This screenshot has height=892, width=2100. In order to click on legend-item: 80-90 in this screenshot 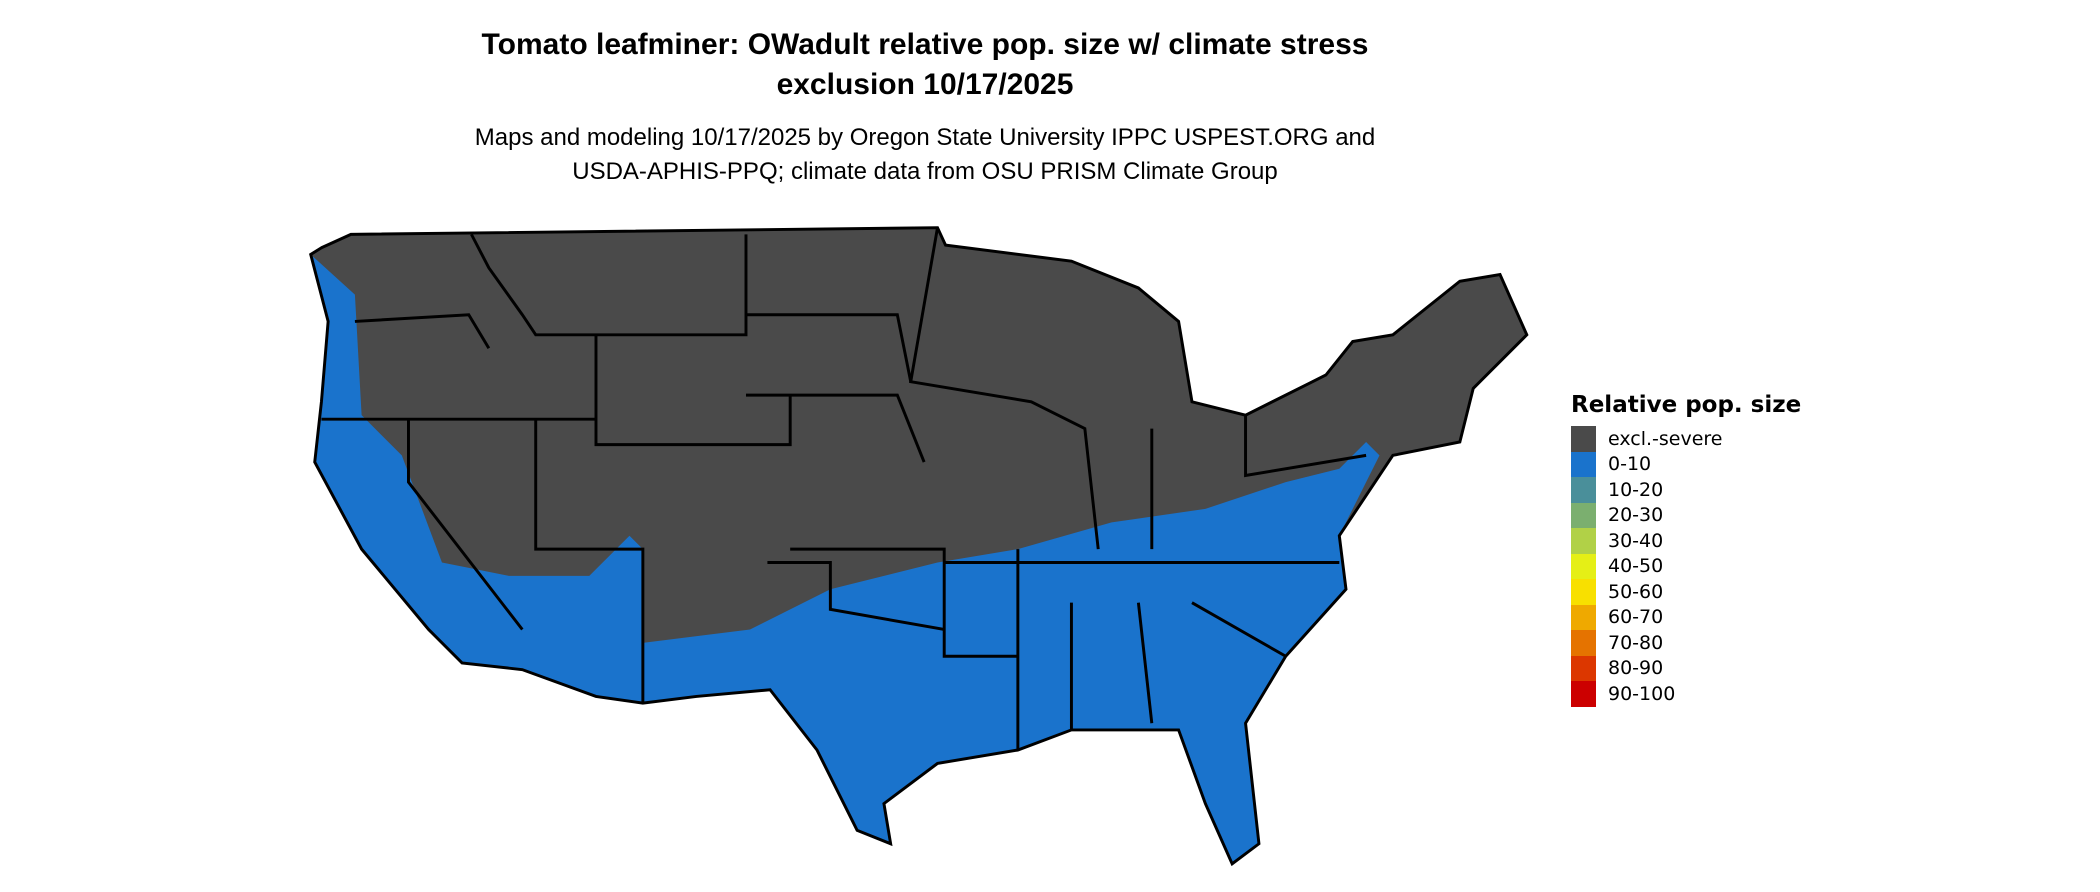, I will do `click(1686, 668)`.